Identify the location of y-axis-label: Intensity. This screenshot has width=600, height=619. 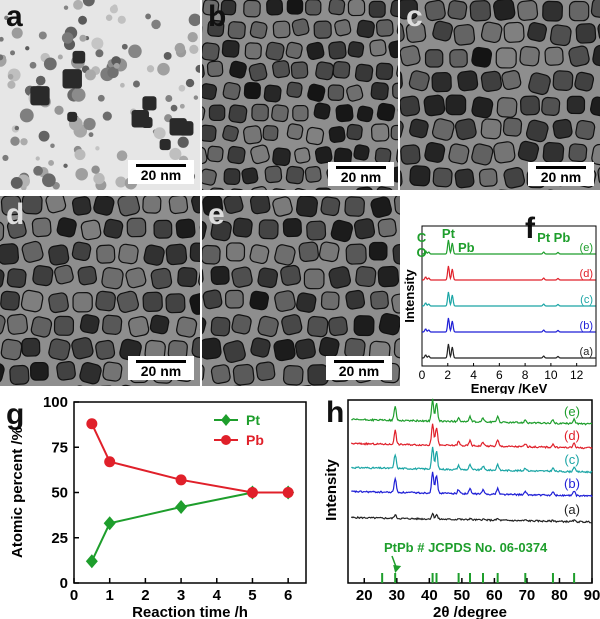
(331, 490).